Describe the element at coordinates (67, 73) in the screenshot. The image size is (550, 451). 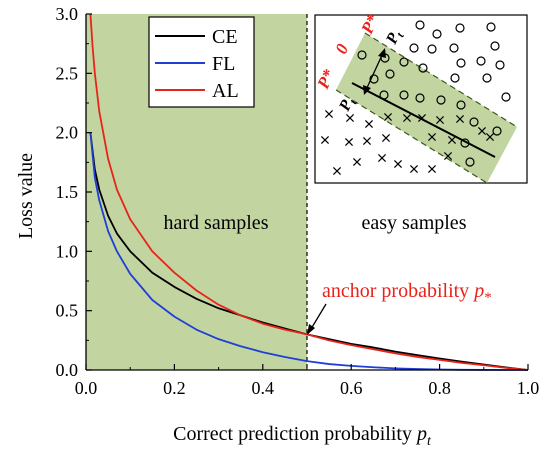
I see `y-tick-label: 2.5` at that location.